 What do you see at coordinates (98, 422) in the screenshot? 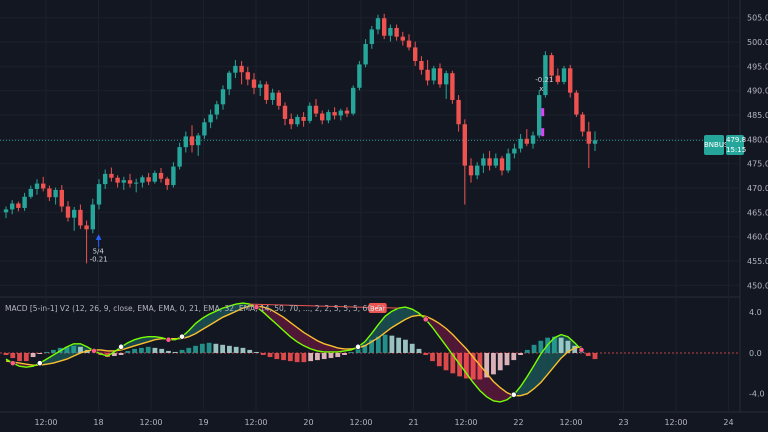
I see `time-tick-label: 18` at bounding box center [98, 422].